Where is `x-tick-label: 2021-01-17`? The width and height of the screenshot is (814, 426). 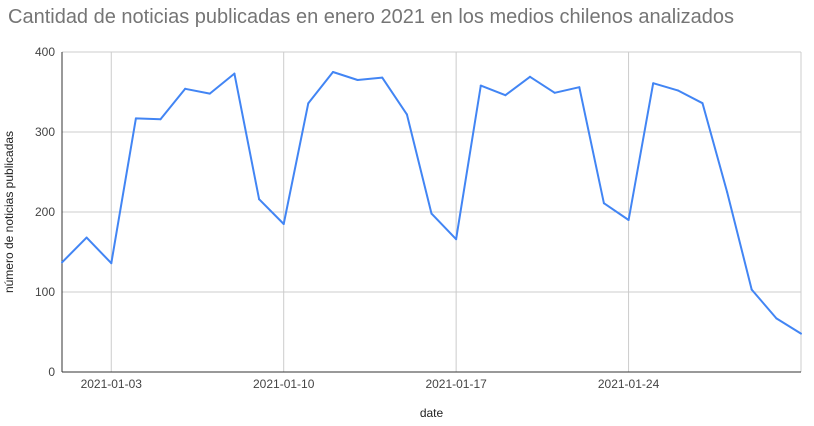
x-tick-label: 2021-01-17 is located at coordinates (456, 384).